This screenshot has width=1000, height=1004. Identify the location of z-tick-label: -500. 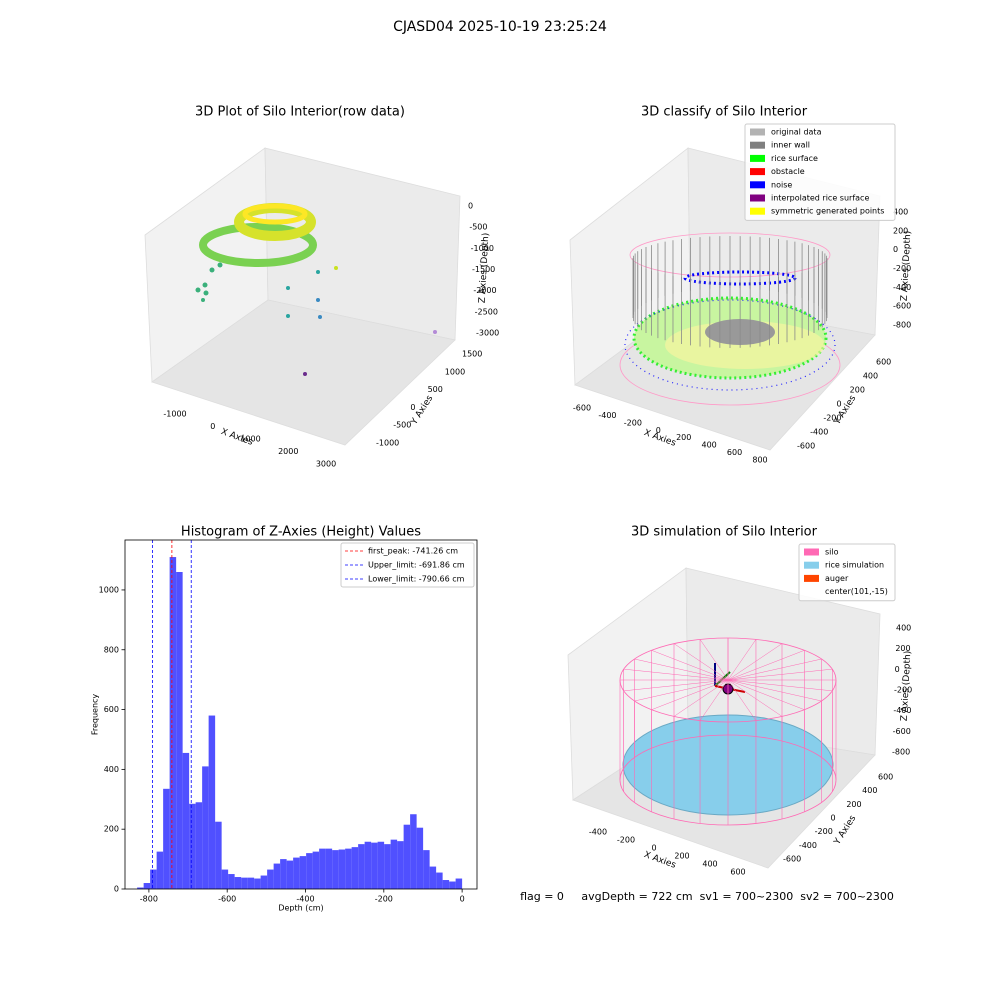
(478, 227).